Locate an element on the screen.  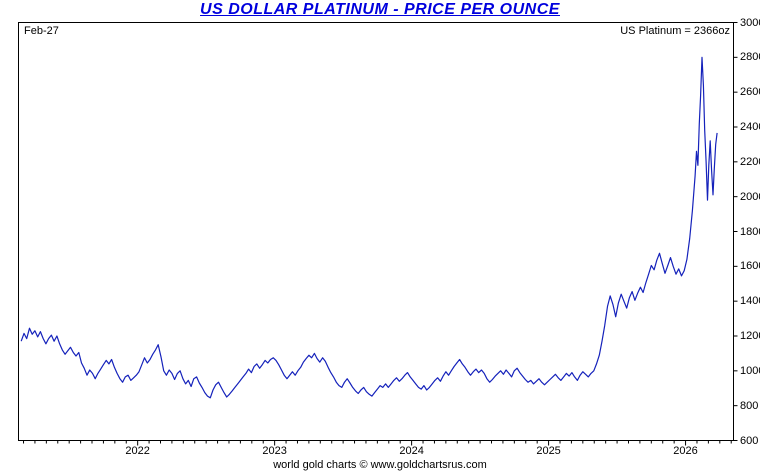
y-axis-tick-label: 1800 is located at coordinates (750, 231).